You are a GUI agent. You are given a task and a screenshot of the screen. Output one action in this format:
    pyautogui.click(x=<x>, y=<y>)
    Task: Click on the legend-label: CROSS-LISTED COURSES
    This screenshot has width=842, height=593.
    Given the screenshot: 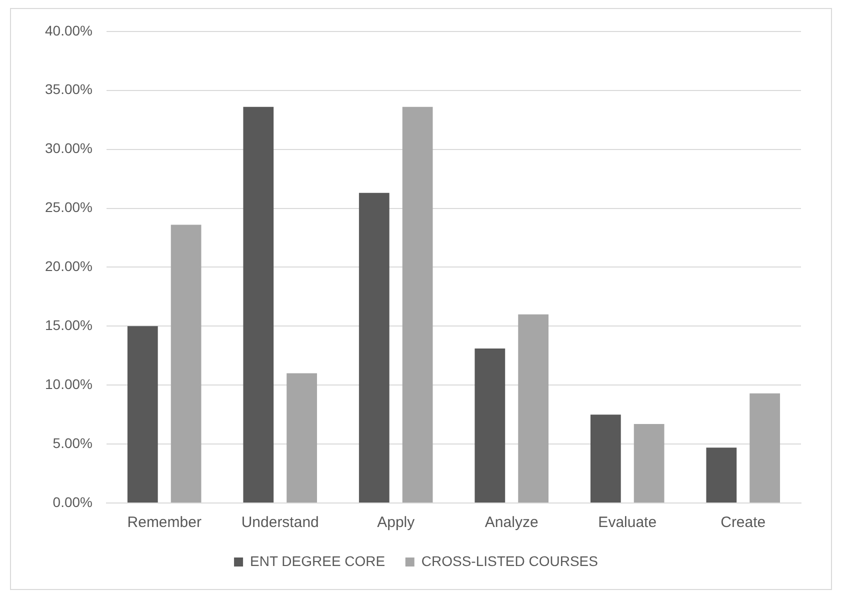 What is the action you would take?
    pyautogui.click(x=509, y=560)
    